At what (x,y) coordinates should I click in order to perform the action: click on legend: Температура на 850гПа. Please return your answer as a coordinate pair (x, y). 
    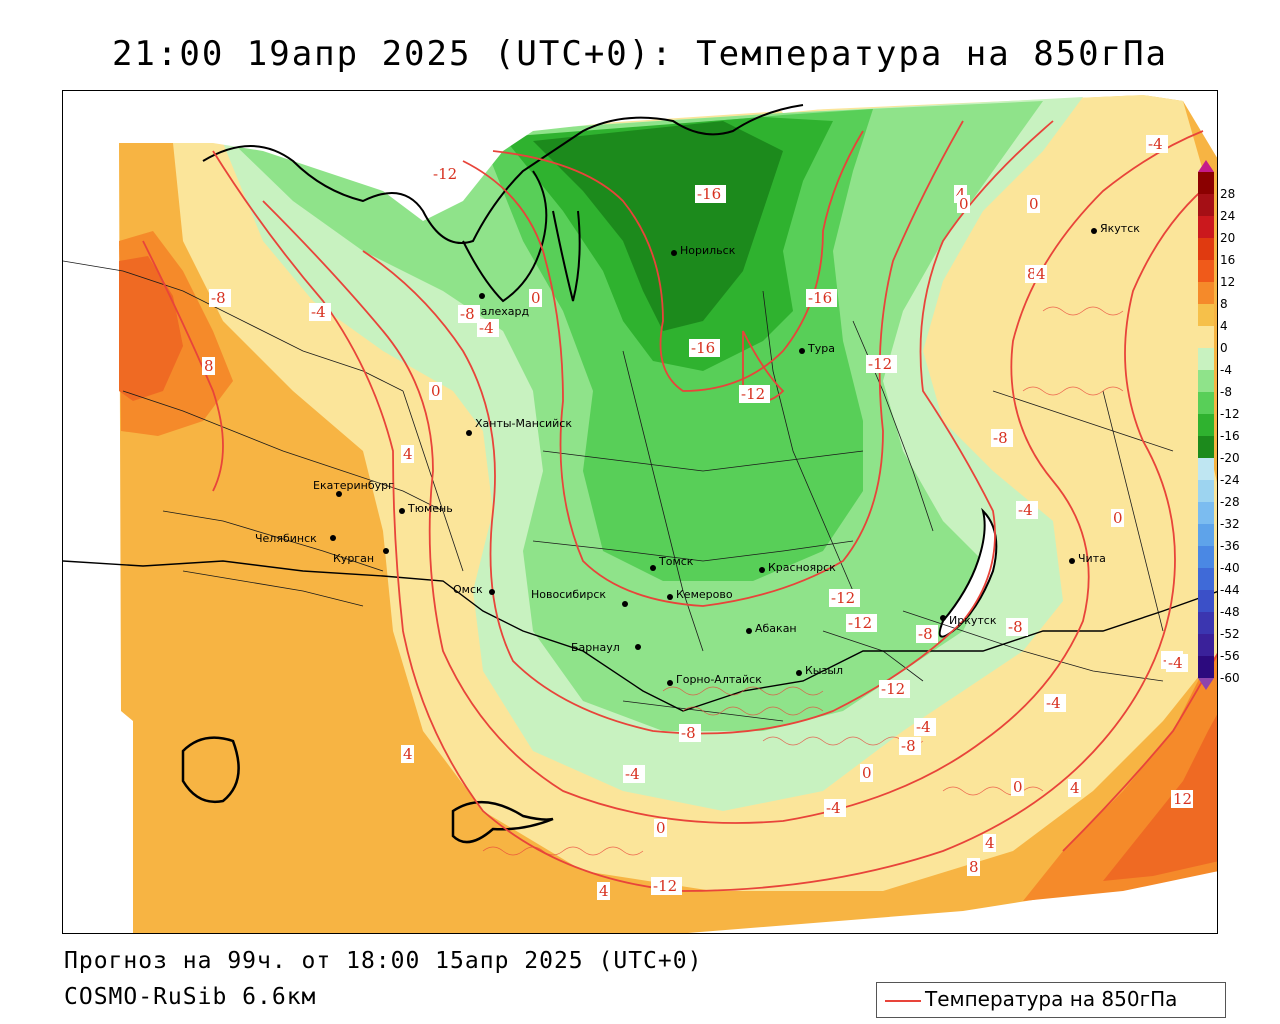
    Looking at the image, I should click on (1051, 1000).